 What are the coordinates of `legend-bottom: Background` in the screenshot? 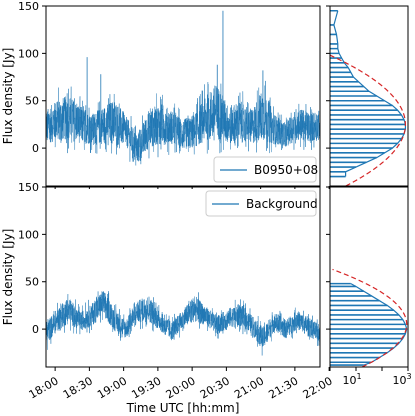 It's located at (261, 203).